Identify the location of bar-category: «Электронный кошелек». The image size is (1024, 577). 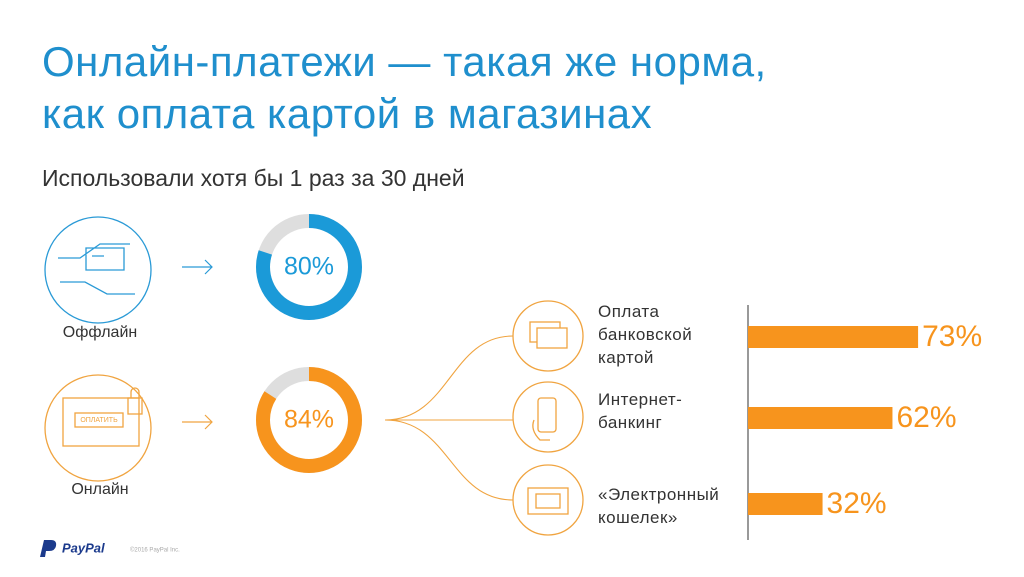
(659, 506).